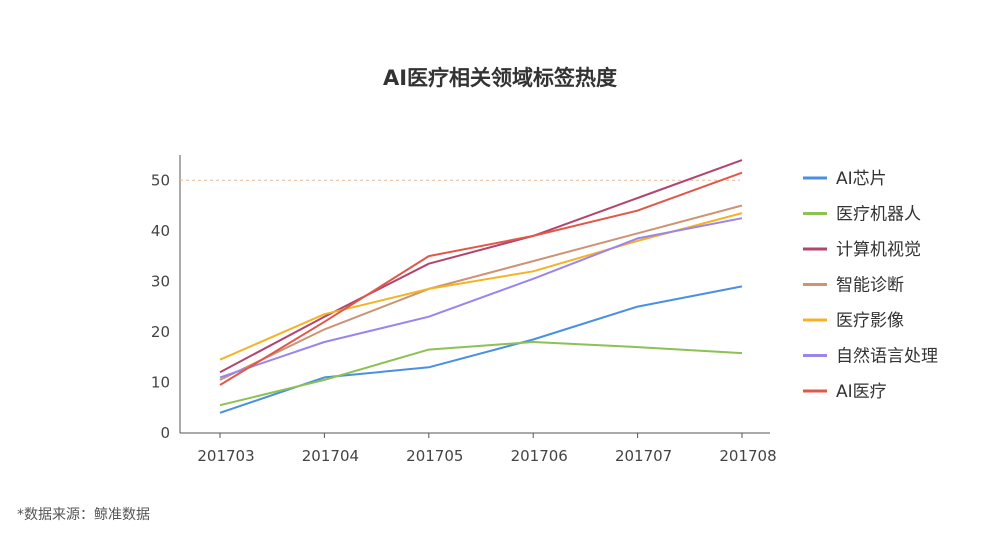 Image resolution: width=1000 pixels, height=545 pixels. Describe the element at coordinates (539, 456) in the screenshot. I see `x-tick-label: 201706` at that location.